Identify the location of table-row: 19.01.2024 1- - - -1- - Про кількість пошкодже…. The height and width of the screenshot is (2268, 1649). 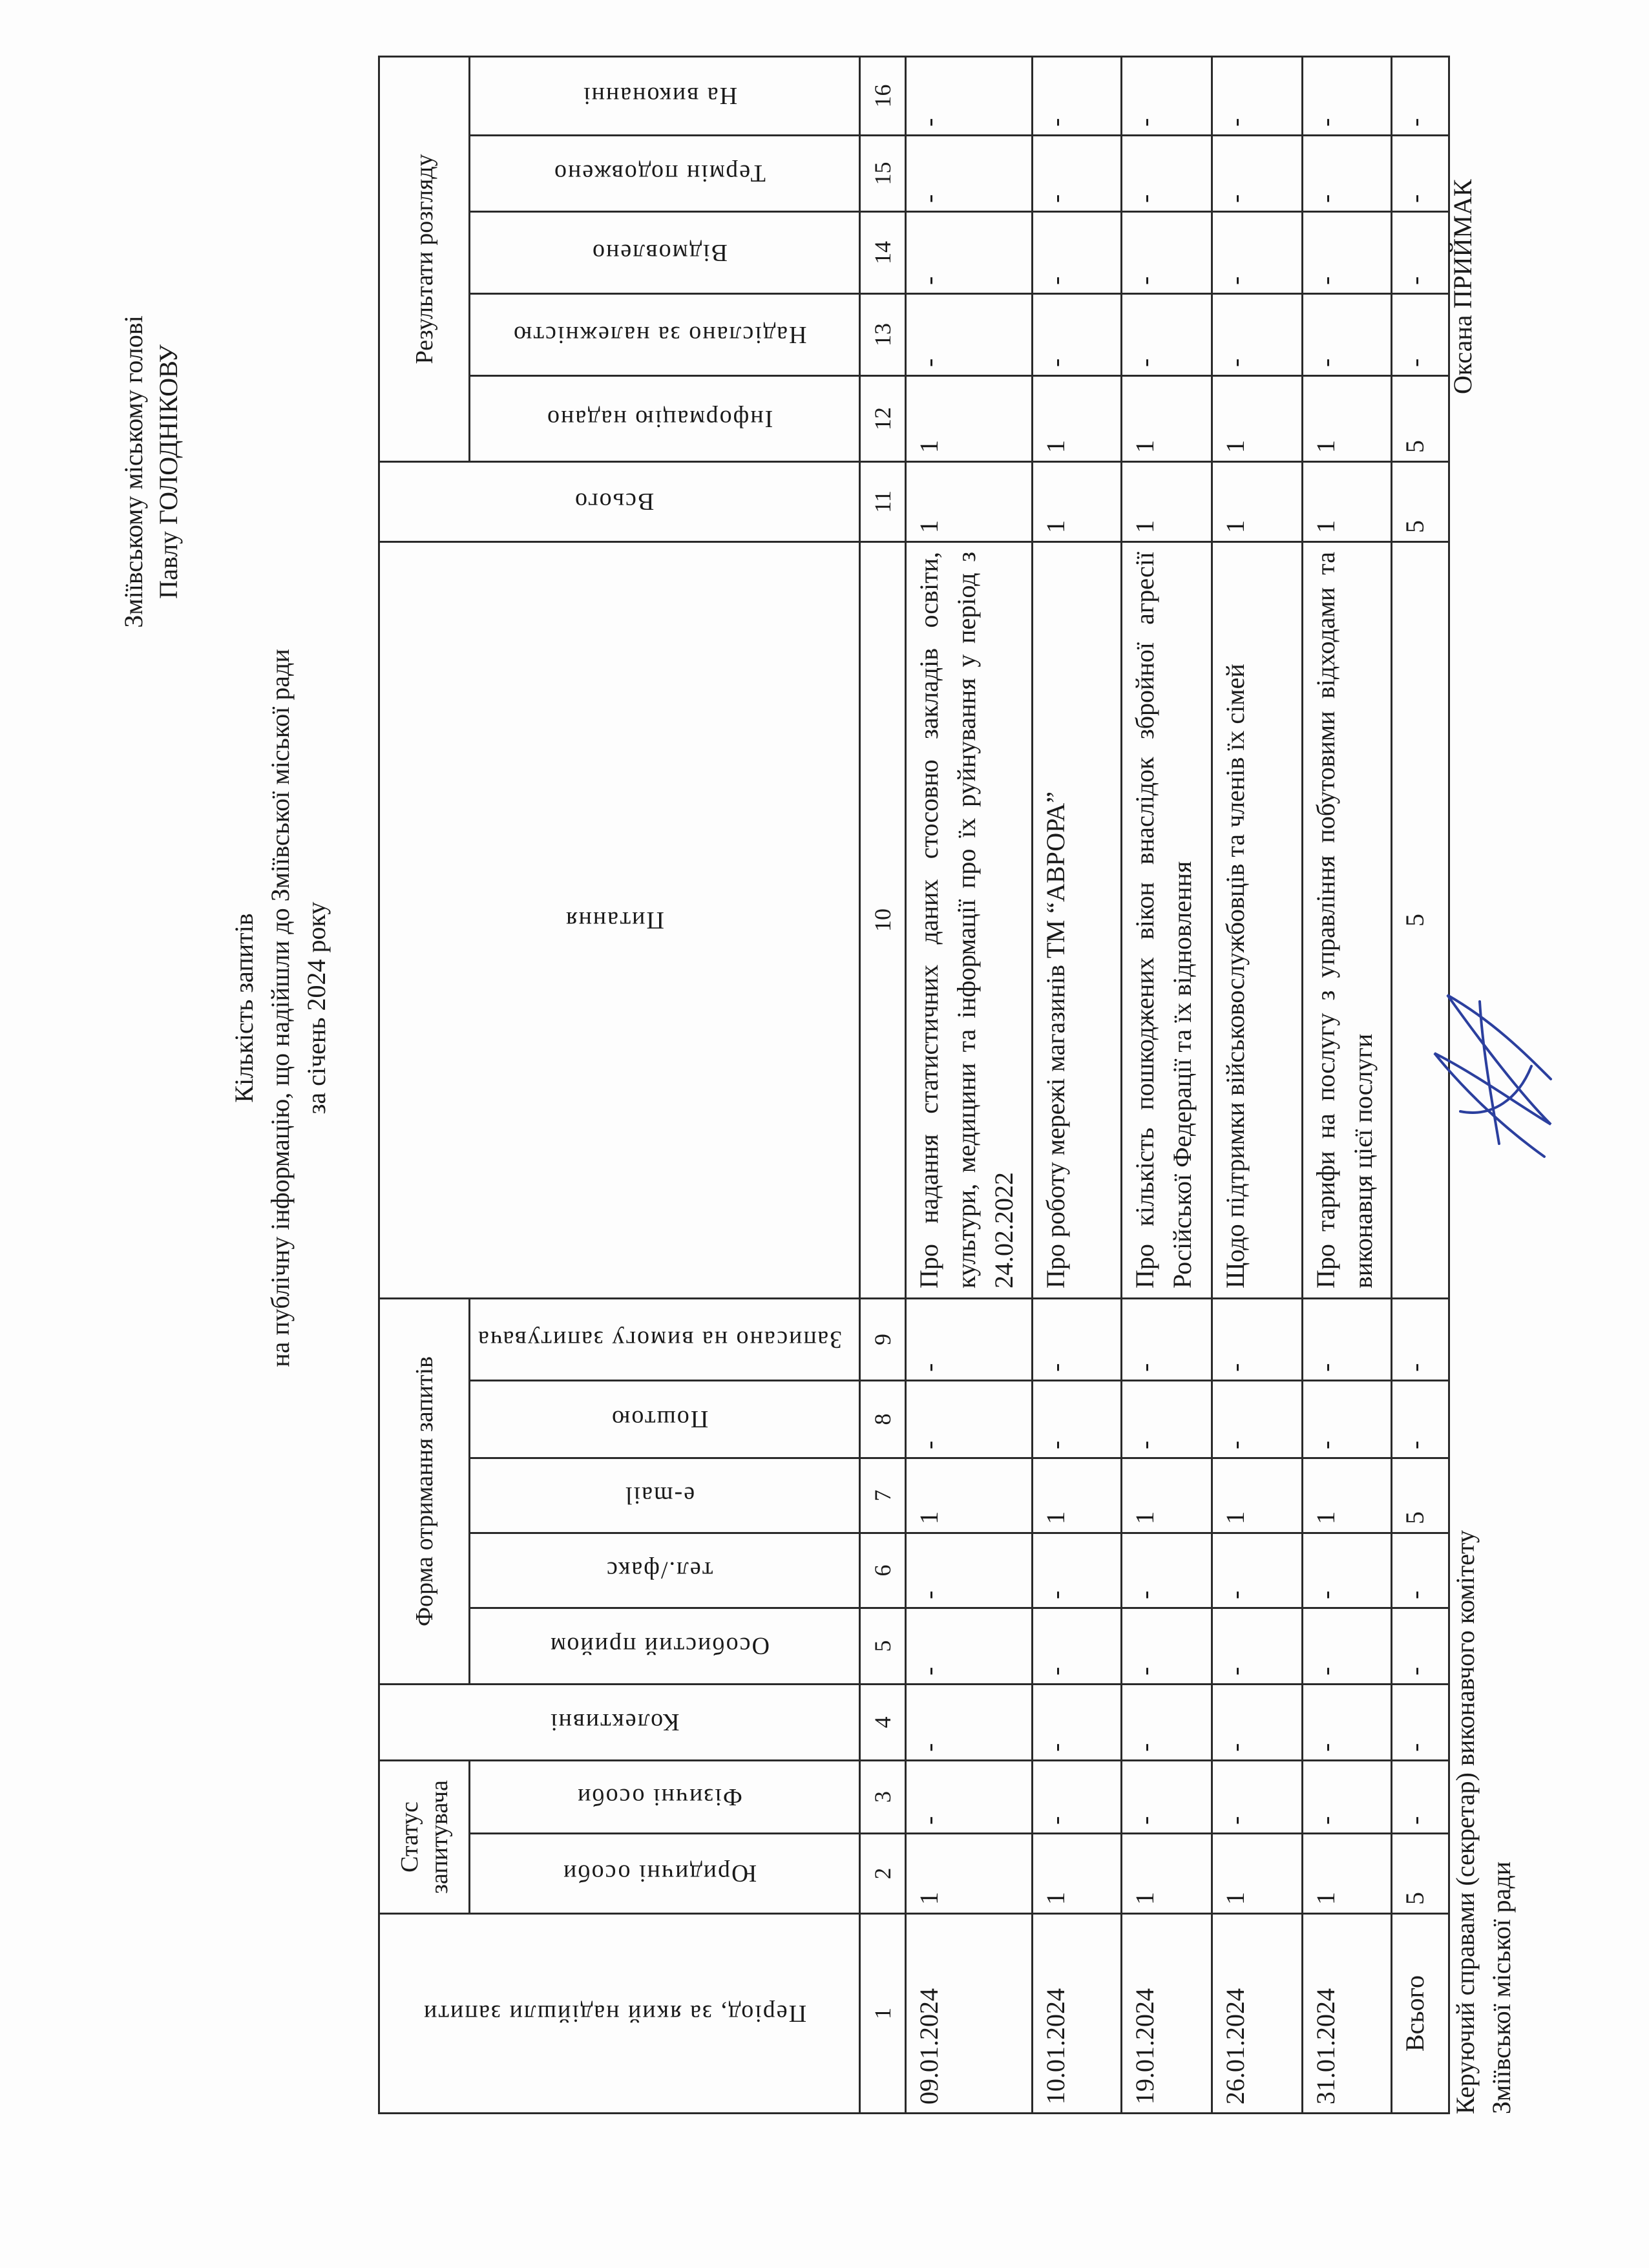
(1166, 1085).